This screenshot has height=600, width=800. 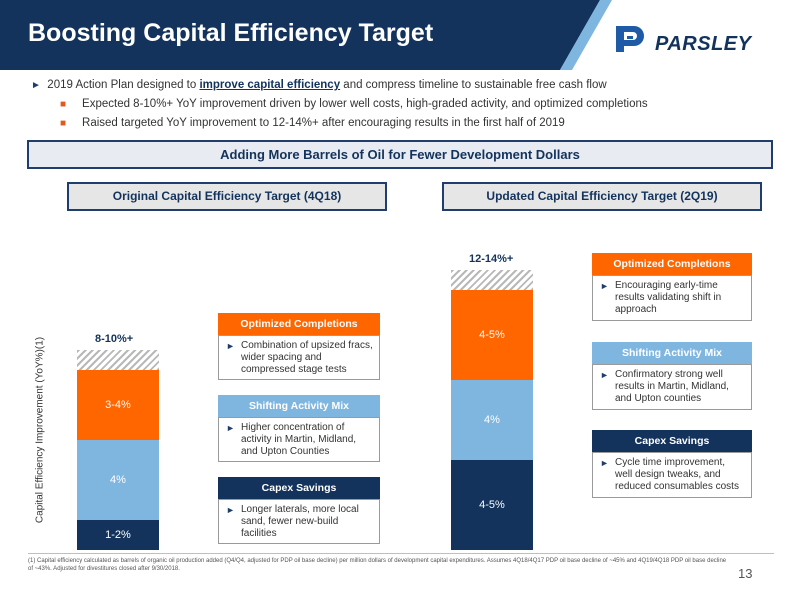 What do you see at coordinates (672, 441) in the screenshot?
I see `updated-capex-savings-header: Capex Savings` at bounding box center [672, 441].